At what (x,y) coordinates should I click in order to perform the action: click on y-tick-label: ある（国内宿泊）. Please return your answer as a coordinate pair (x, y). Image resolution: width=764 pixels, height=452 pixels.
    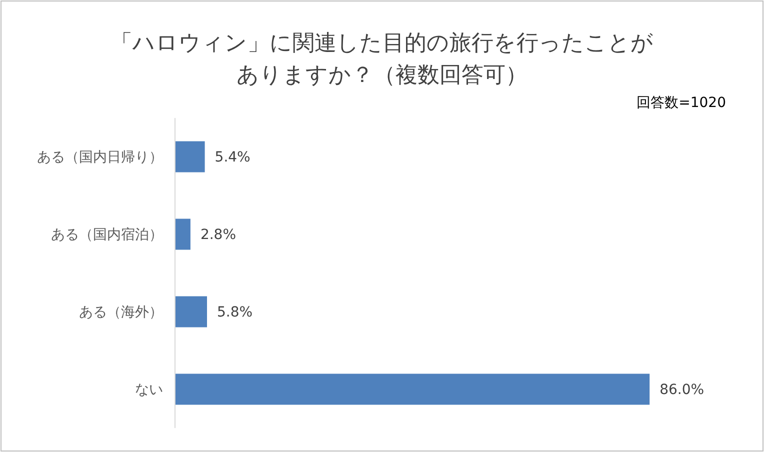
    Looking at the image, I should click on (107, 235).